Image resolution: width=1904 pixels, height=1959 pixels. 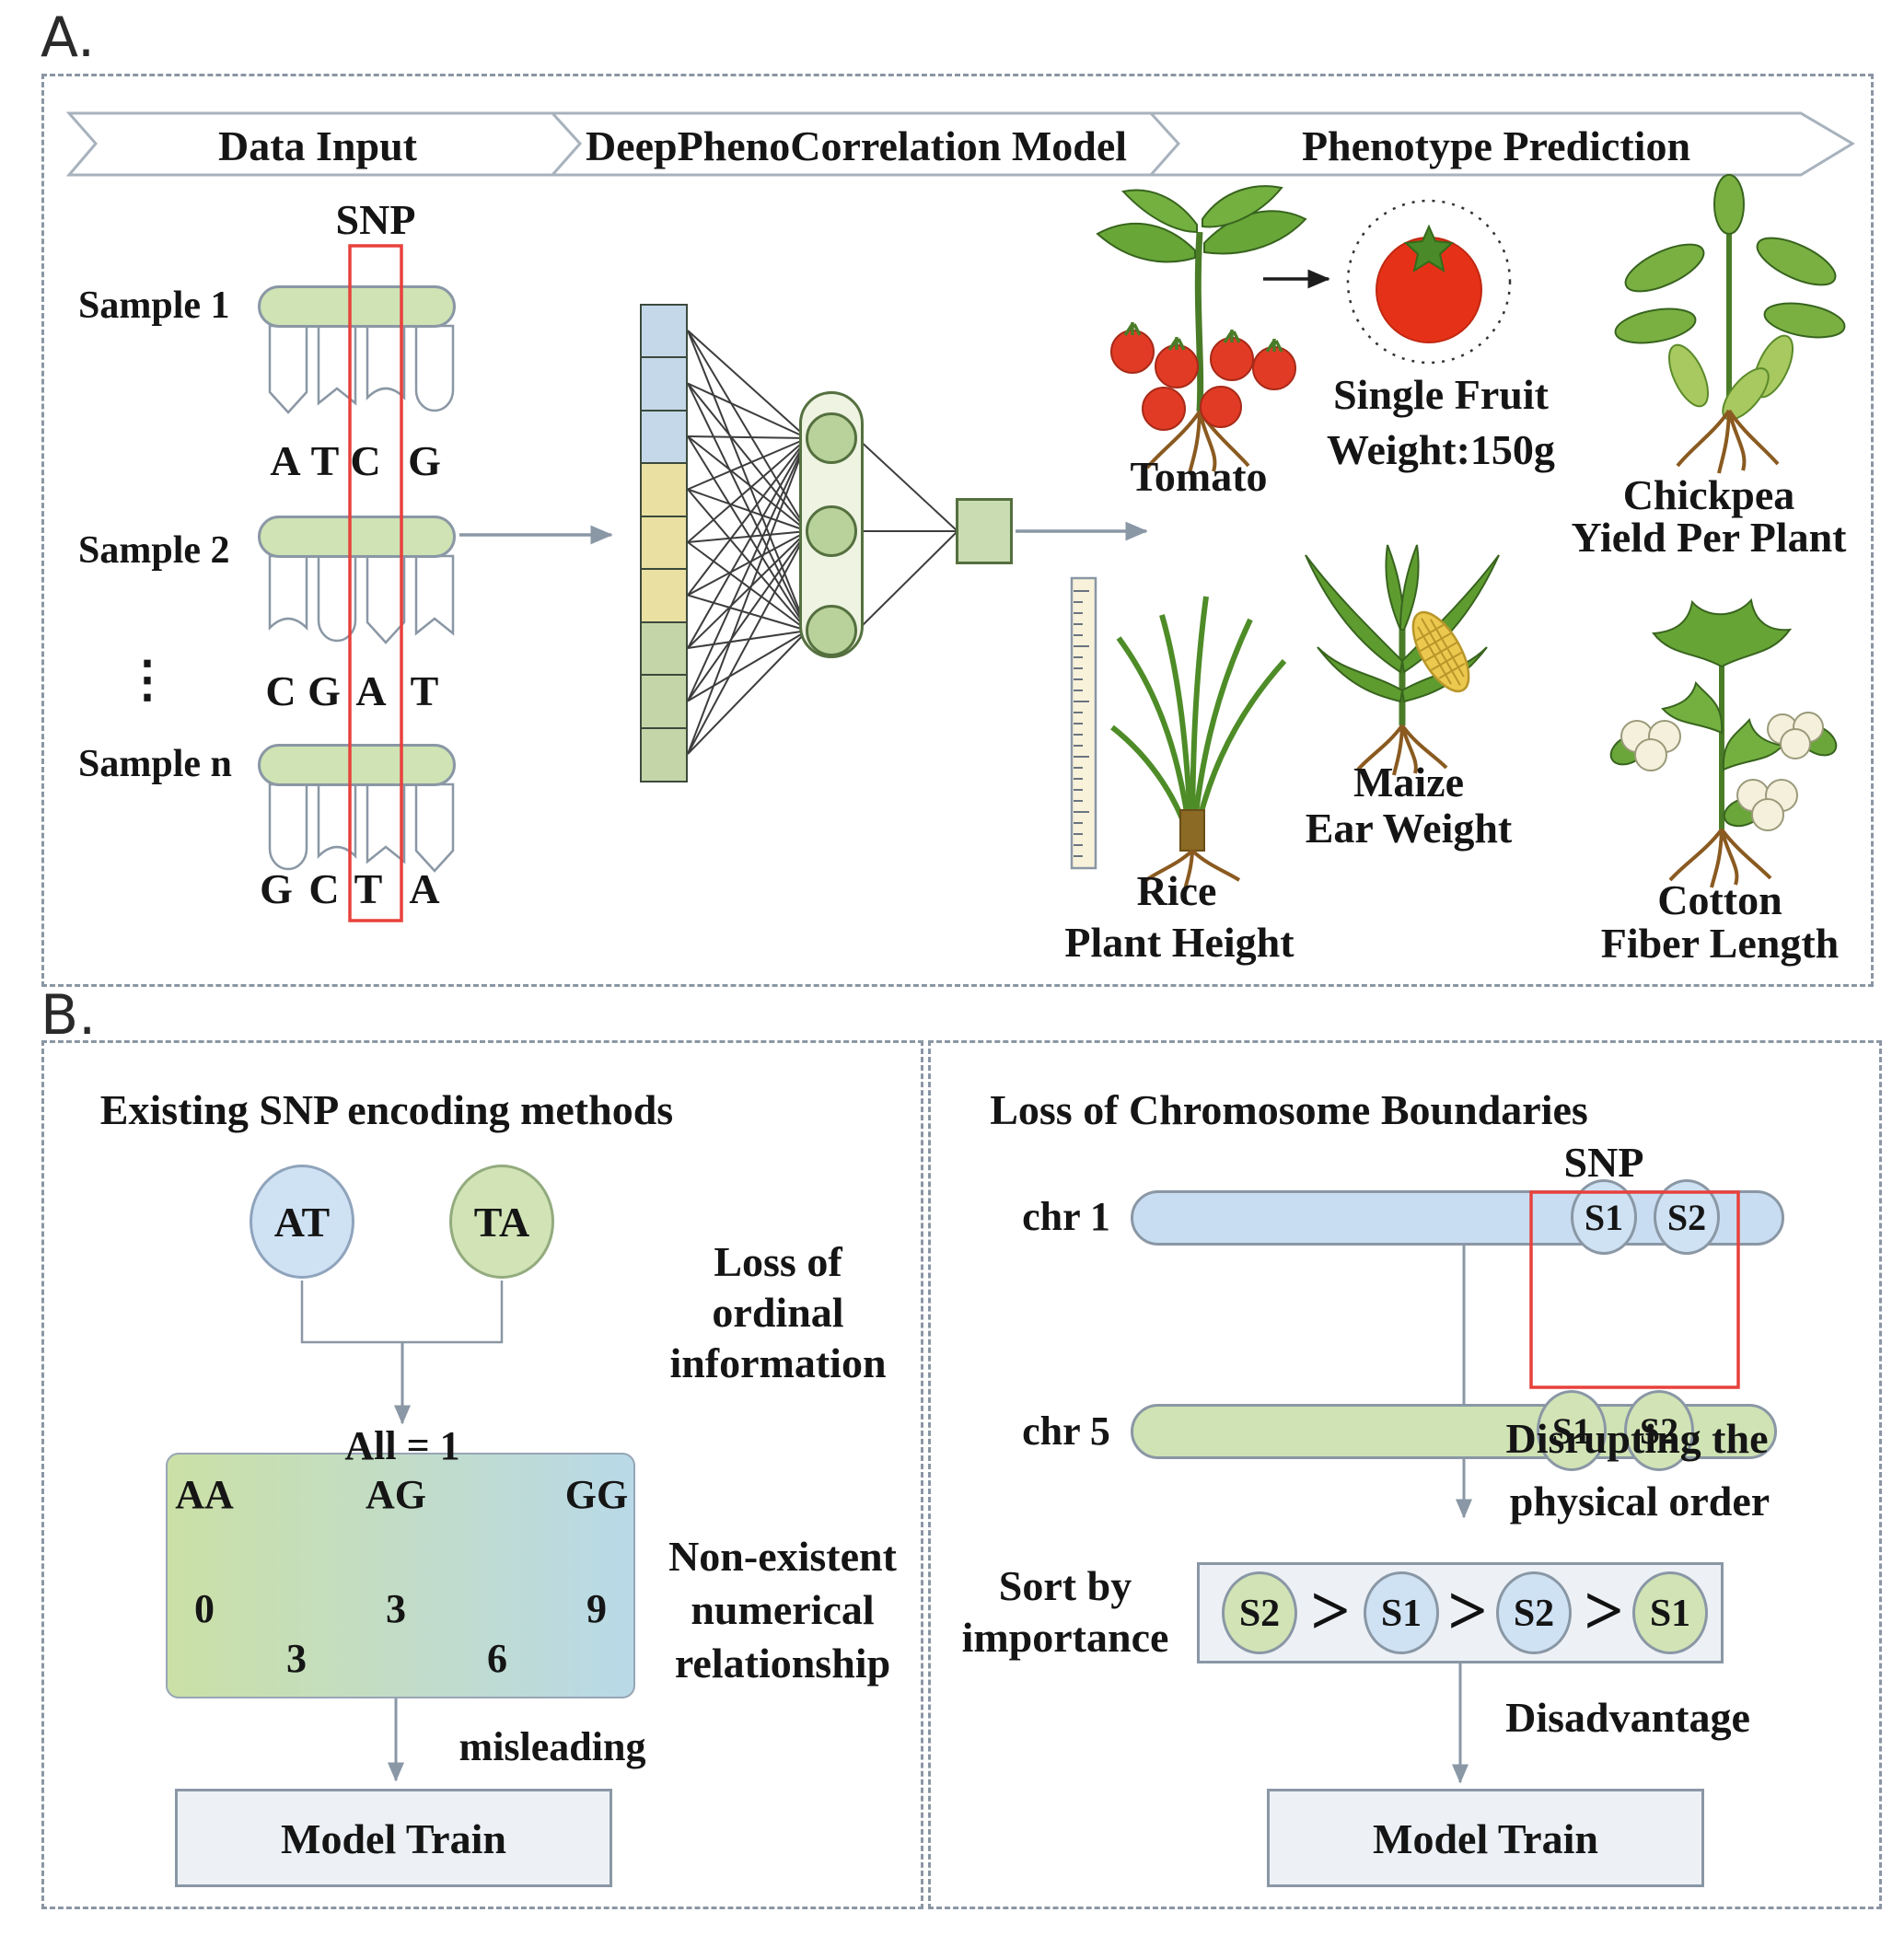 I want to click on samplen-base-1: G, so click(x=276, y=888).